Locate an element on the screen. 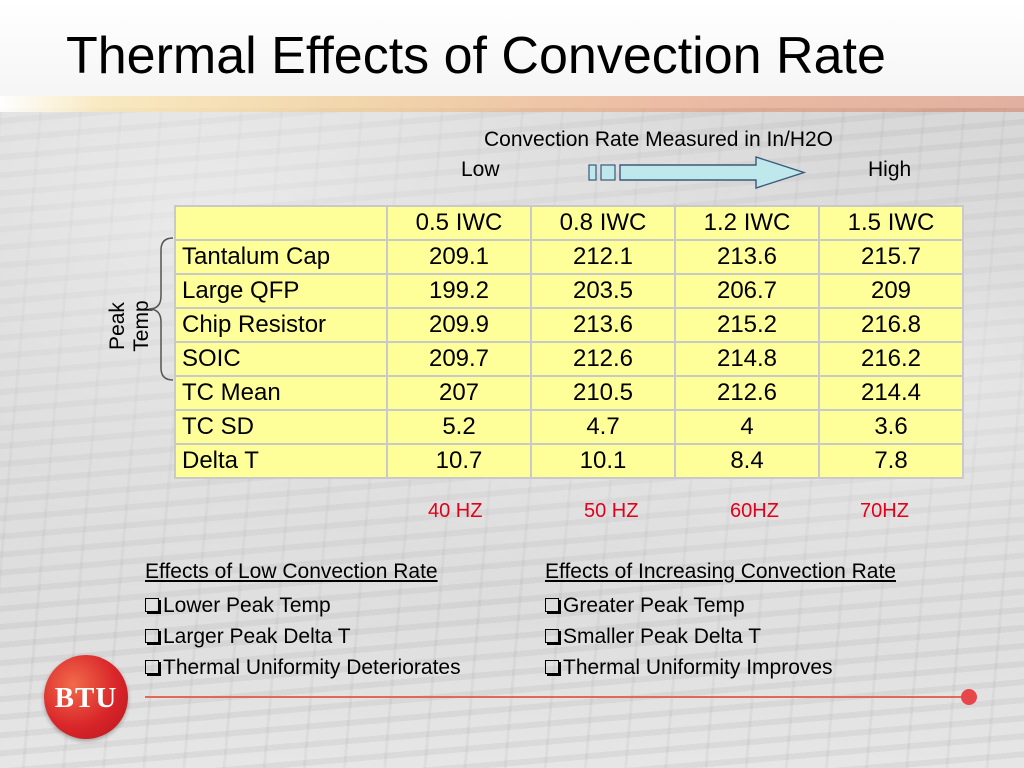 The height and width of the screenshot is (768, 1024). table-cell: 7.8 is located at coordinates (891, 461).